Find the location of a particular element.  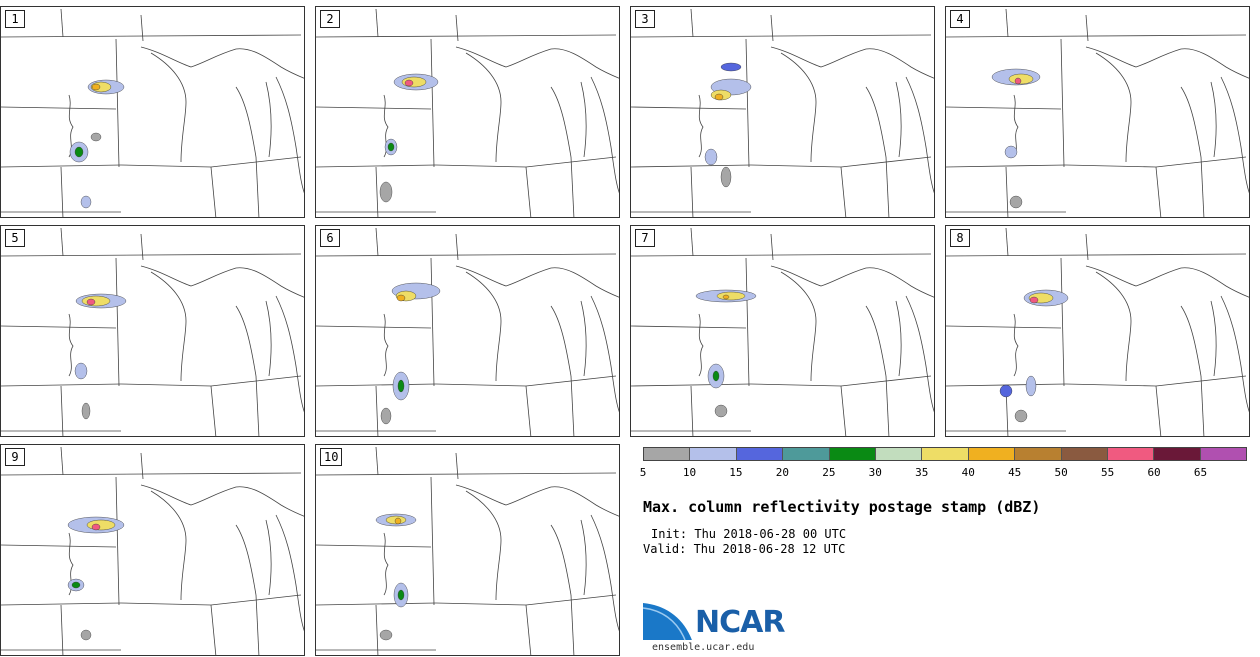

member-panel-10: 10 is located at coordinates (467, 550).